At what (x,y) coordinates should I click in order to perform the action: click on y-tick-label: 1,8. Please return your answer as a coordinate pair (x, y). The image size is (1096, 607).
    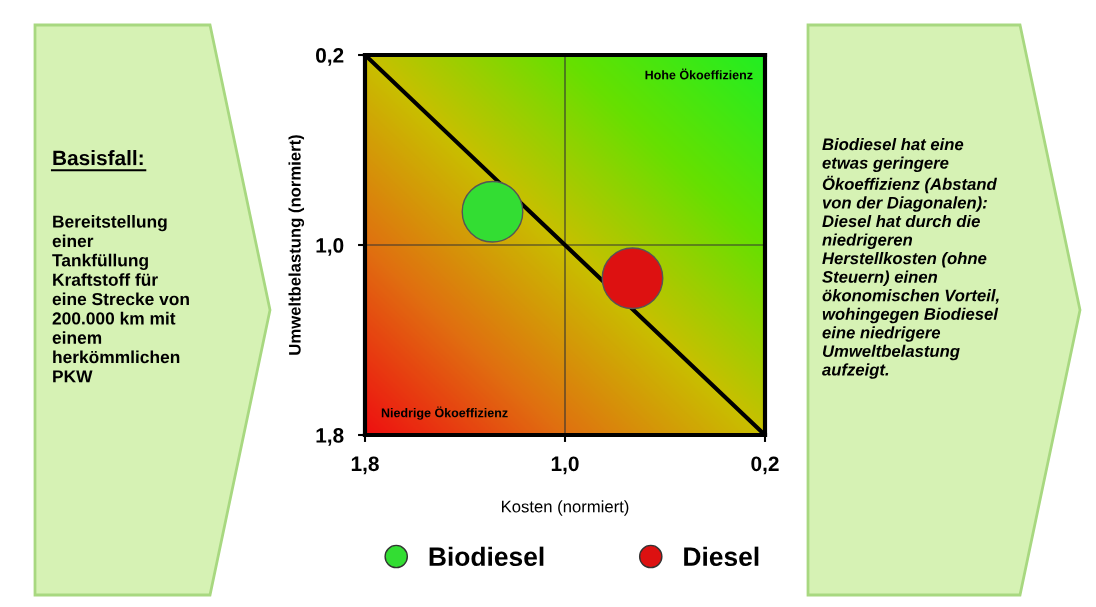
    Looking at the image, I should click on (330, 437).